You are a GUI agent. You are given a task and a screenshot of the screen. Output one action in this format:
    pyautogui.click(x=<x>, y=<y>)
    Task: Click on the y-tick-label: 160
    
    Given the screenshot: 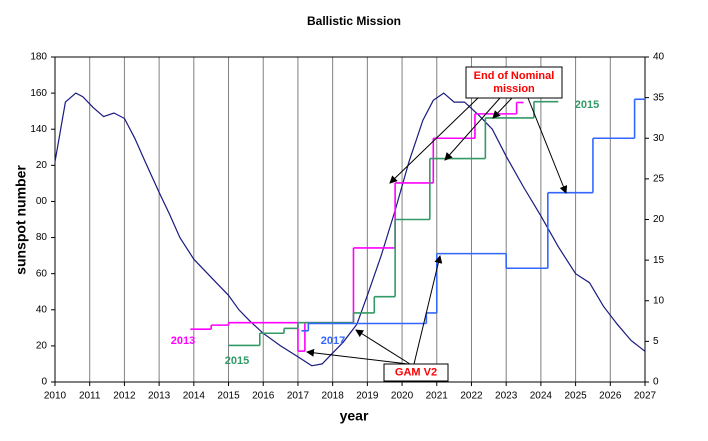 What is the action you would take?
    pyautogui.click(x=38, y=93)
    